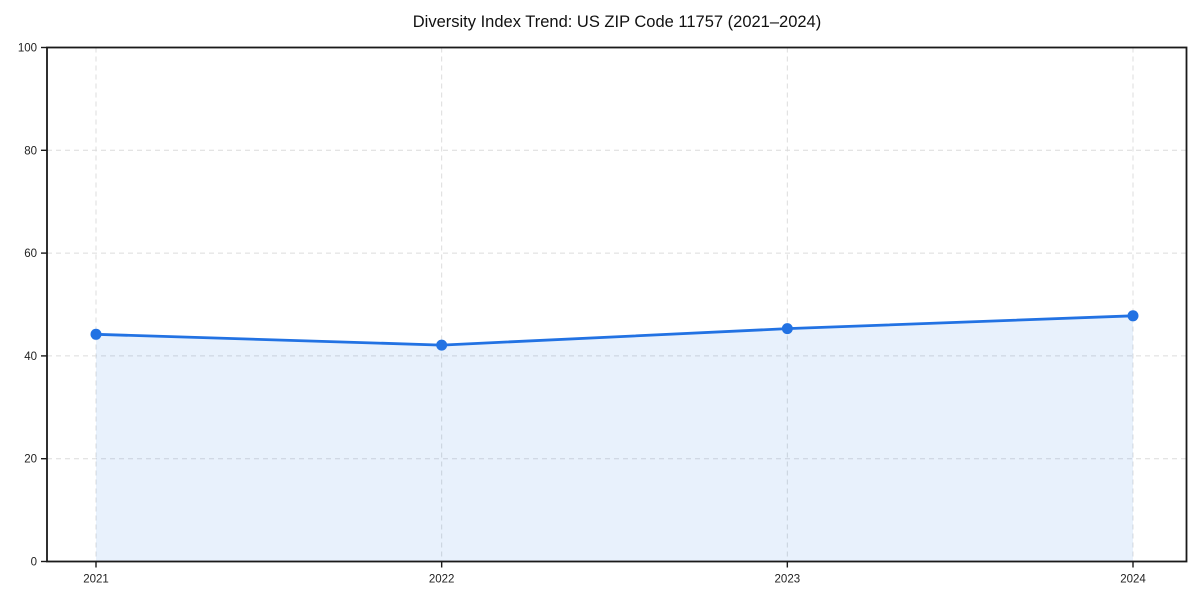  Describe the element at coordinates (96, 334) in the screenshot. I see `data-point-2021` at that location.